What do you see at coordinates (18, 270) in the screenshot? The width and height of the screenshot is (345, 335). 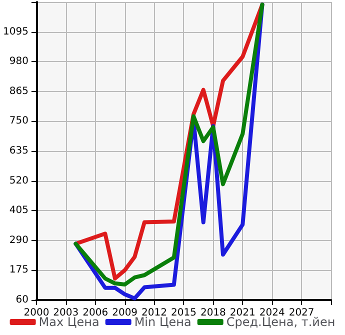 I see `y-tick-label: 175` at bounding box center [18, 270].